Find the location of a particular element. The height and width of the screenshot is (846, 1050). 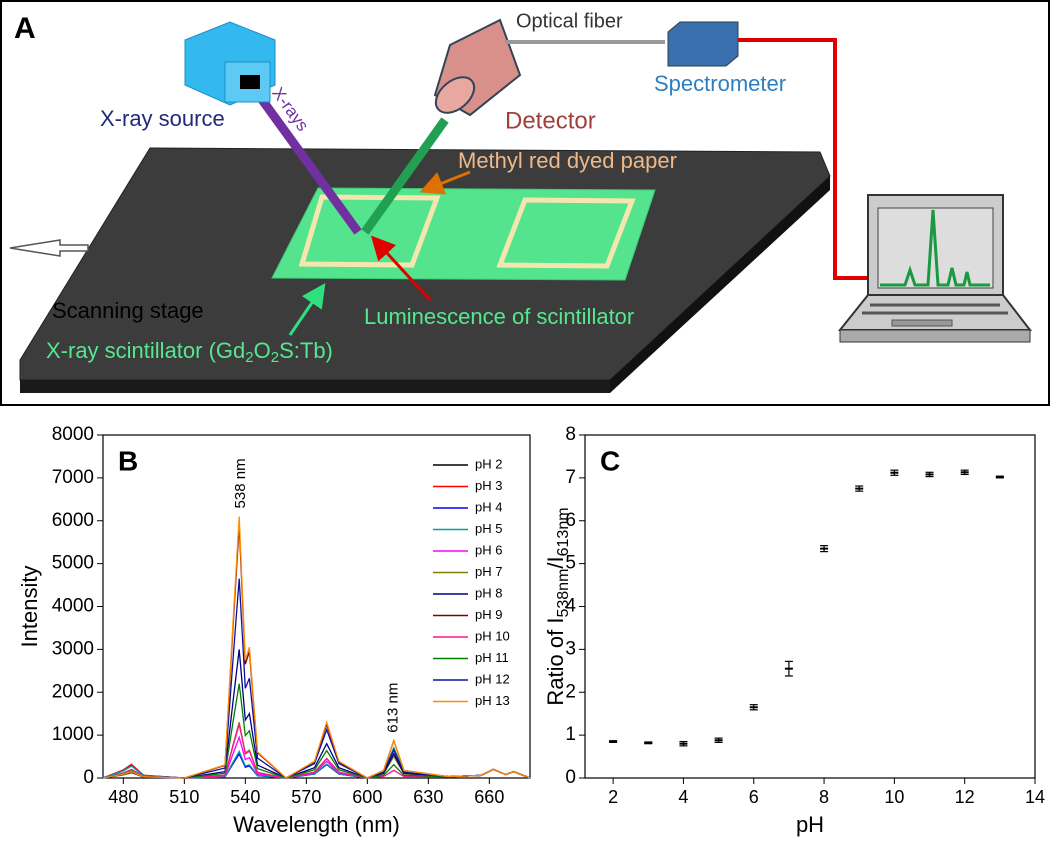

y-tick-label: 5000 is located at coordinates (73, 563).